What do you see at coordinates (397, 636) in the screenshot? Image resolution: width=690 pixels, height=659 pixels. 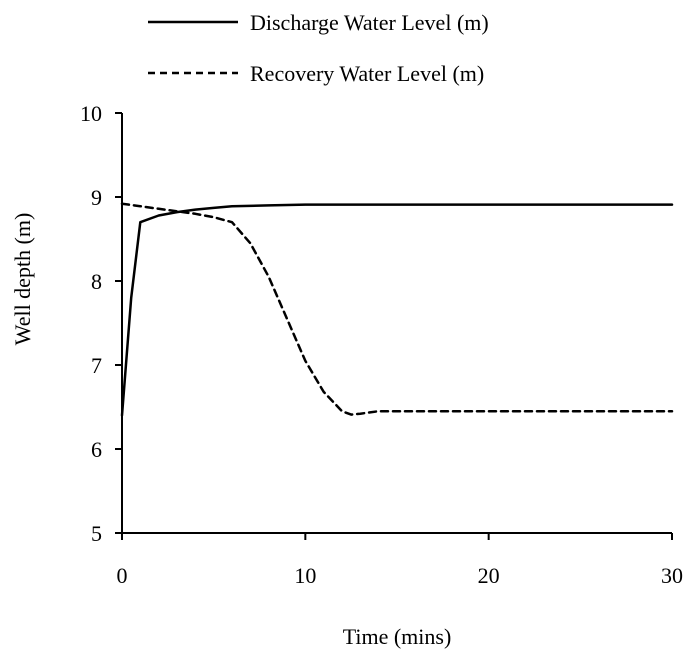 I see `x-axis-title: Time (mins)` at bounding box center [397, 636].